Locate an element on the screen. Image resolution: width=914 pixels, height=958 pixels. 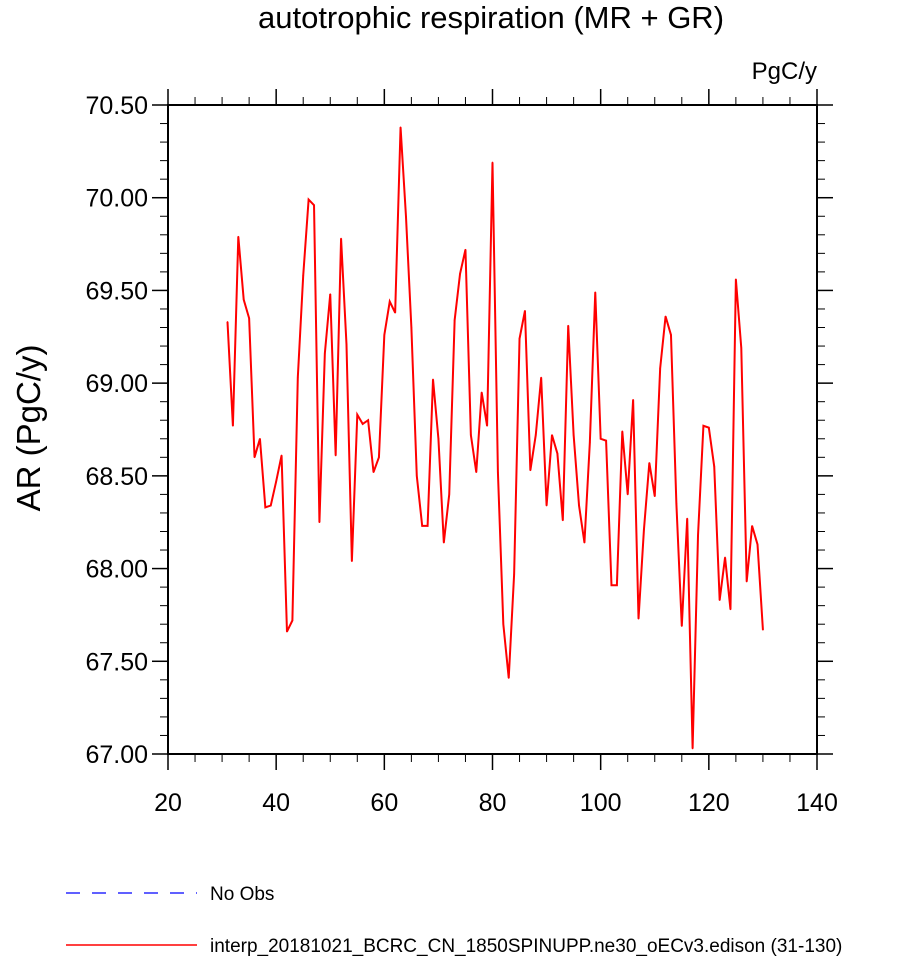
y-tick-label: 69.50 is located at coordinates (116, 291).